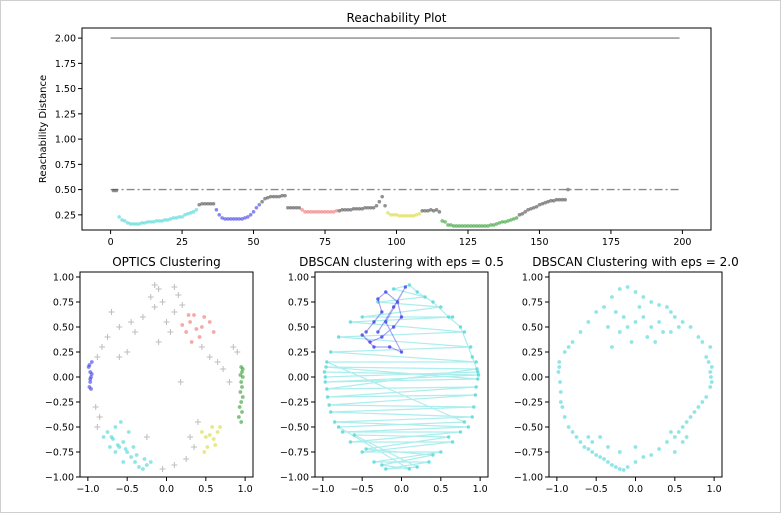  I want to click on x-tick-label: −1.0, so click(87, 489).